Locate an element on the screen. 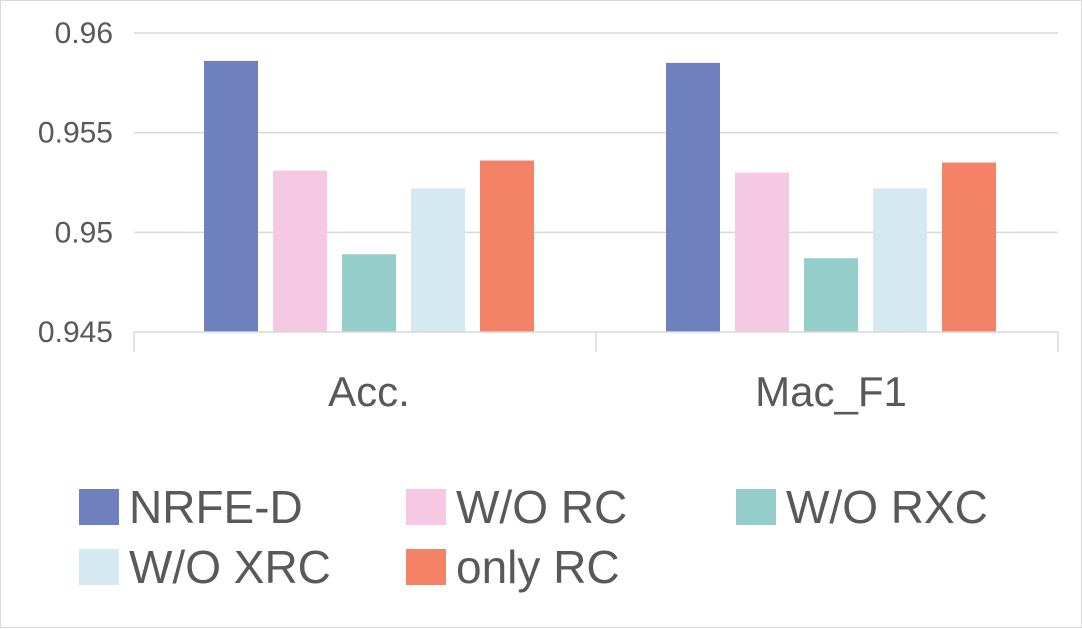 The height and width of the screenshot is (629, 1082). y-tick-label: 0.955 is located at coordinates (75, 133).